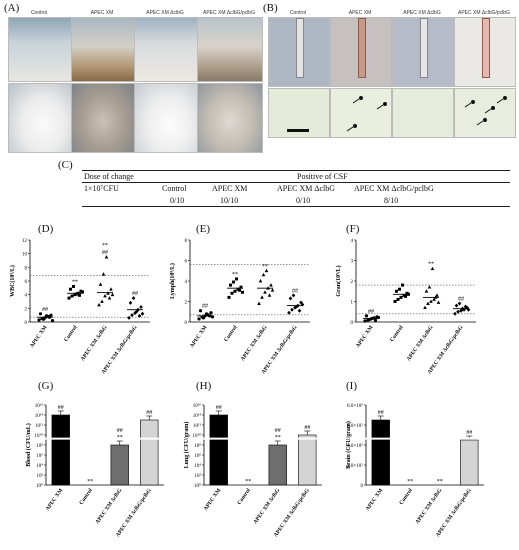 This screenshot has width=519, height=550. Describe the element at coordinates (485, 52) in the screenshot. I see `csf-syringe-complement` at that location.